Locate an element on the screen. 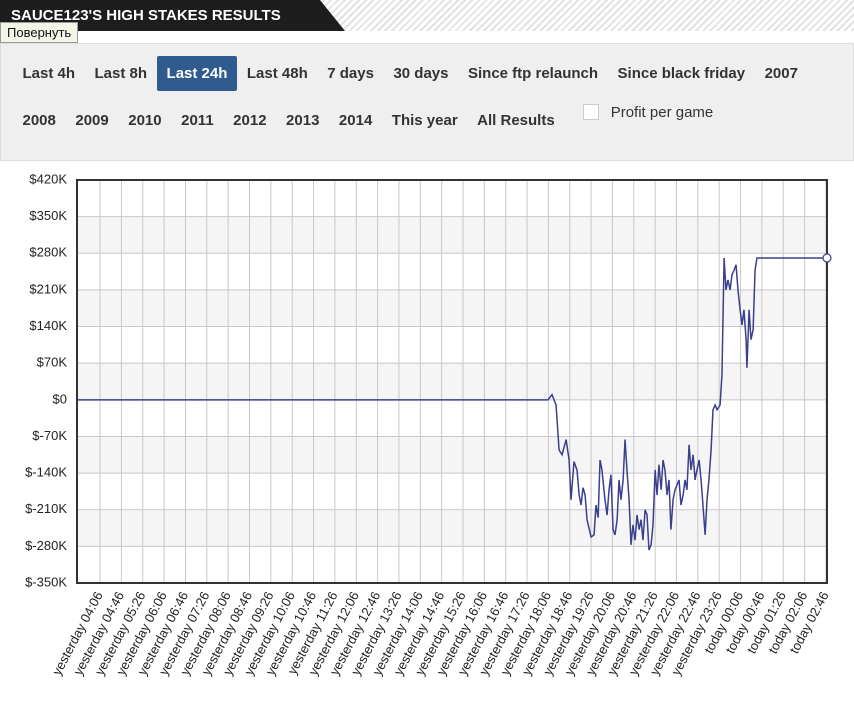 This screenshot has width=854, height=707. checkbox is located at coordinates (590, 112).